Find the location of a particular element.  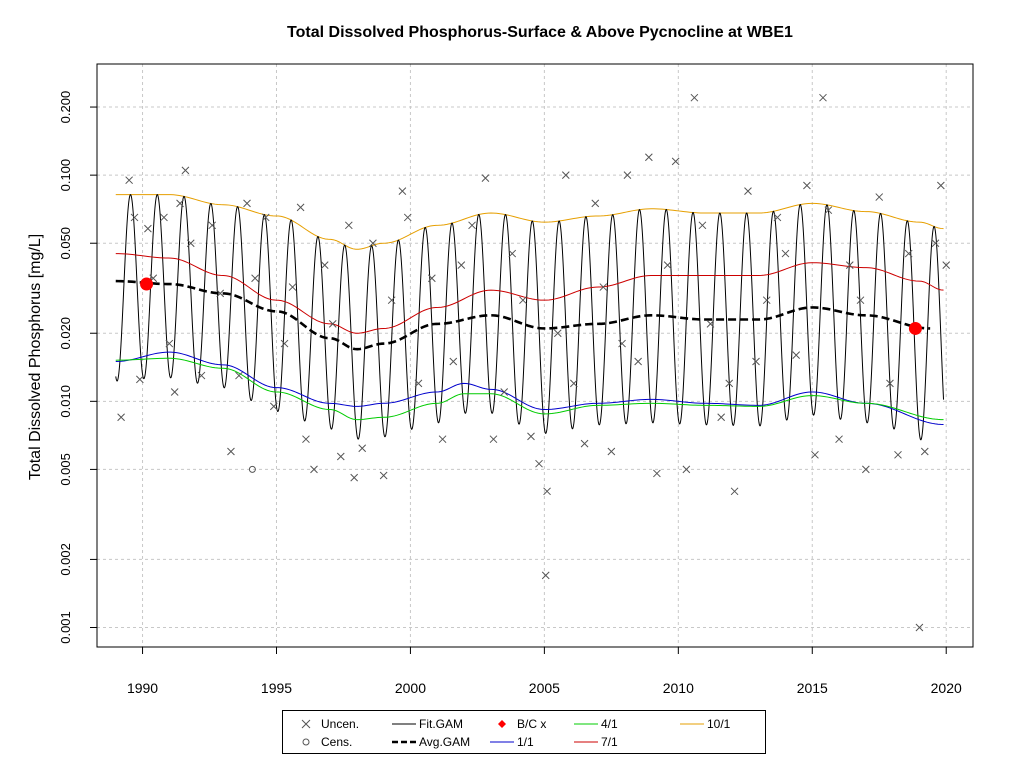

y-tick-label: 0.100 is located at coordinates (65, 175).